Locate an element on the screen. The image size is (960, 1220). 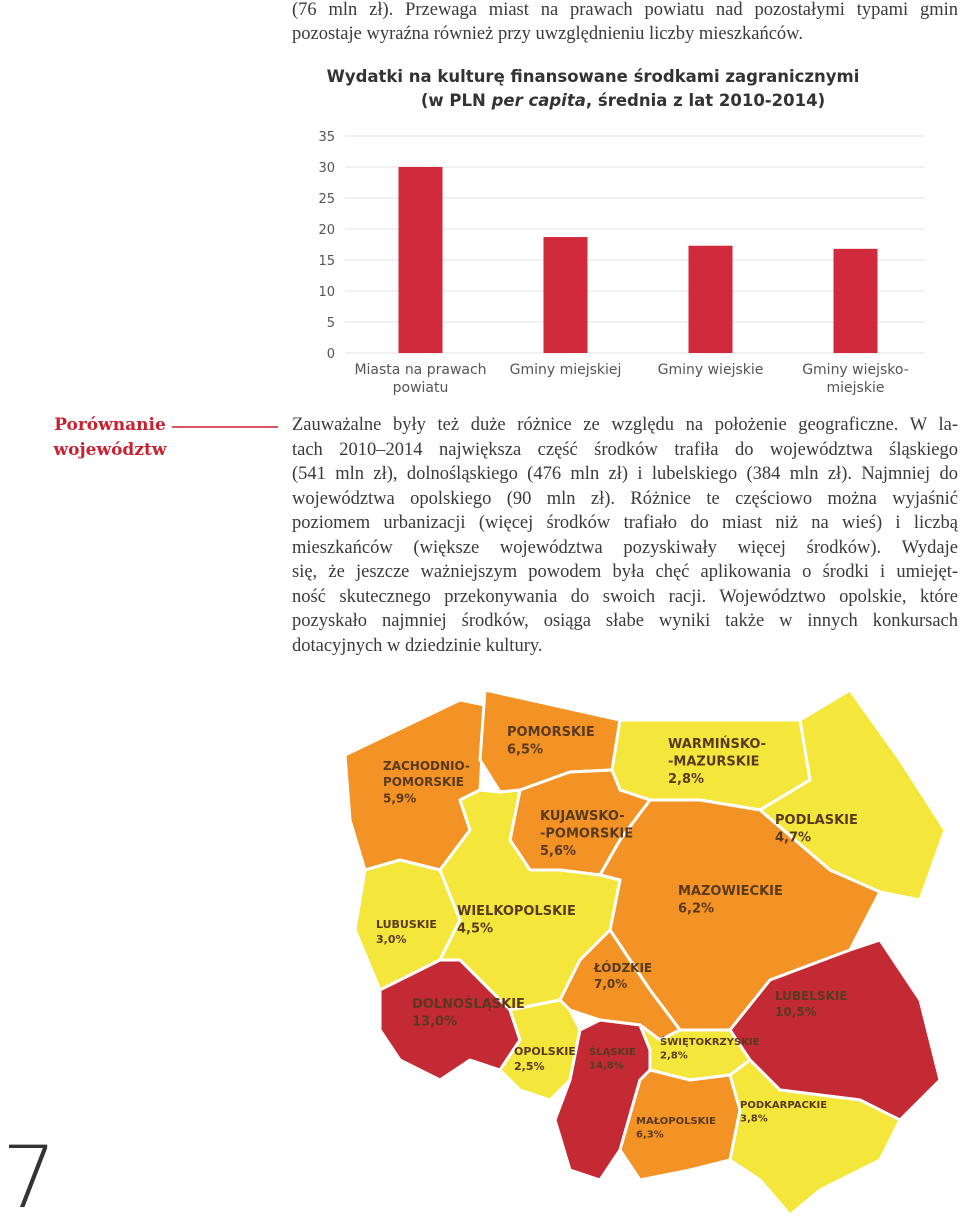
region-share: 3,0% is located at coordinates (391, 939).